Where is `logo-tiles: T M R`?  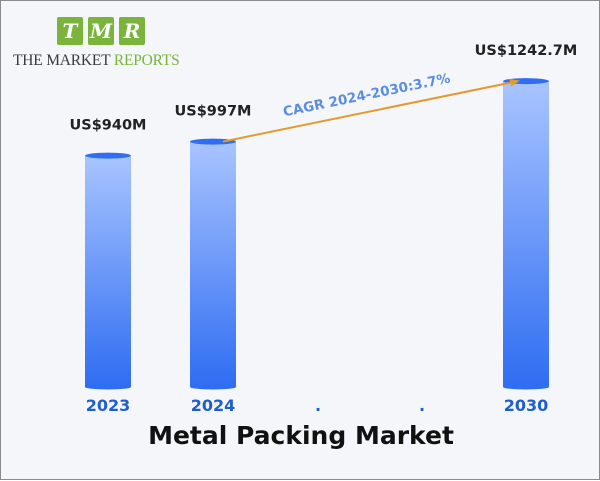
logo-tiles: T M R is located at coordinates (101, 31).